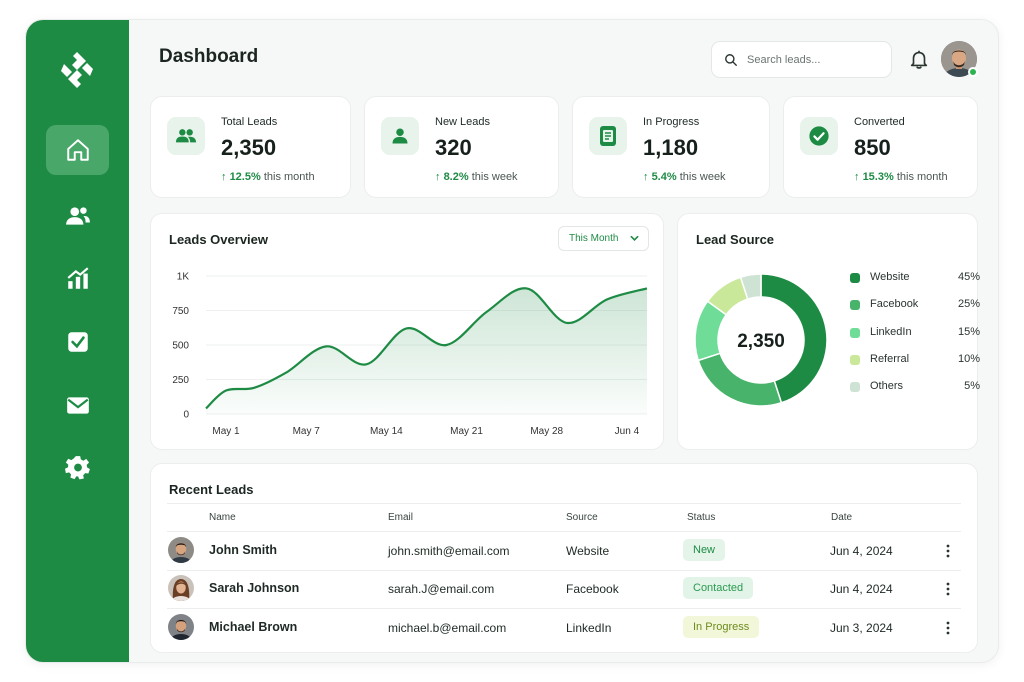 This screenshot has height=682, width=1024. Describe the element at coordinates (254, 588) in the screenshot. I see `lead-name: Sarah Johnson` at that location.